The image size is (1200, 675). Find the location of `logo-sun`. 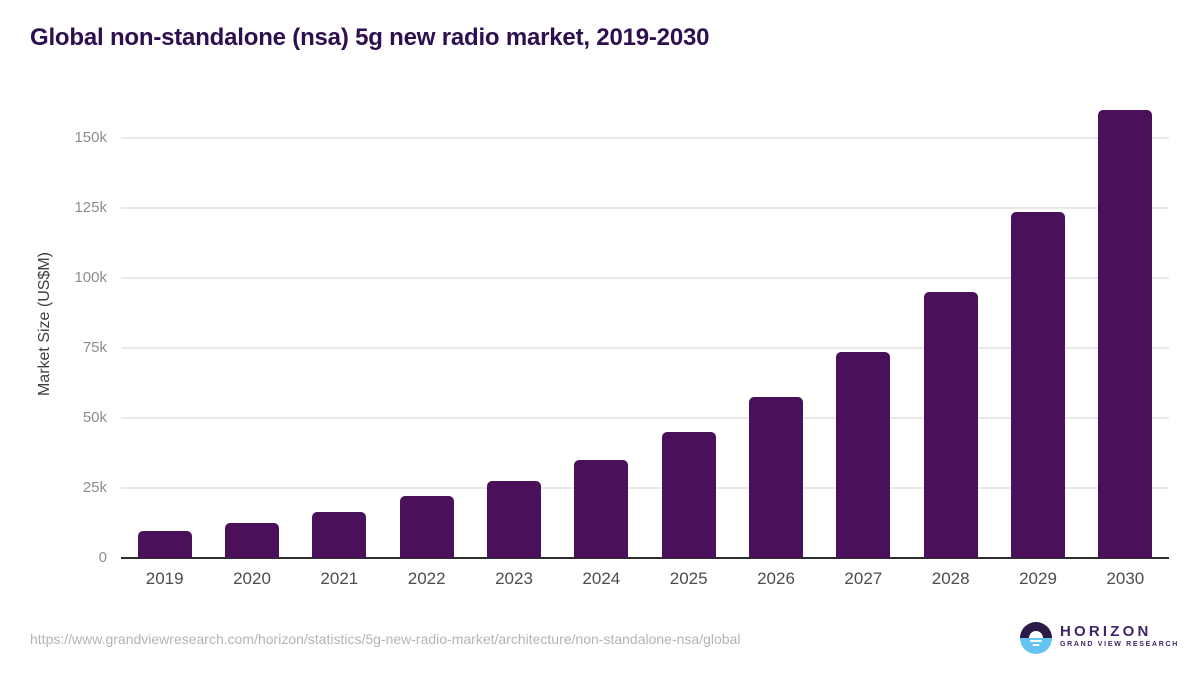

logo-sun is located at coordinates (1036, 634).